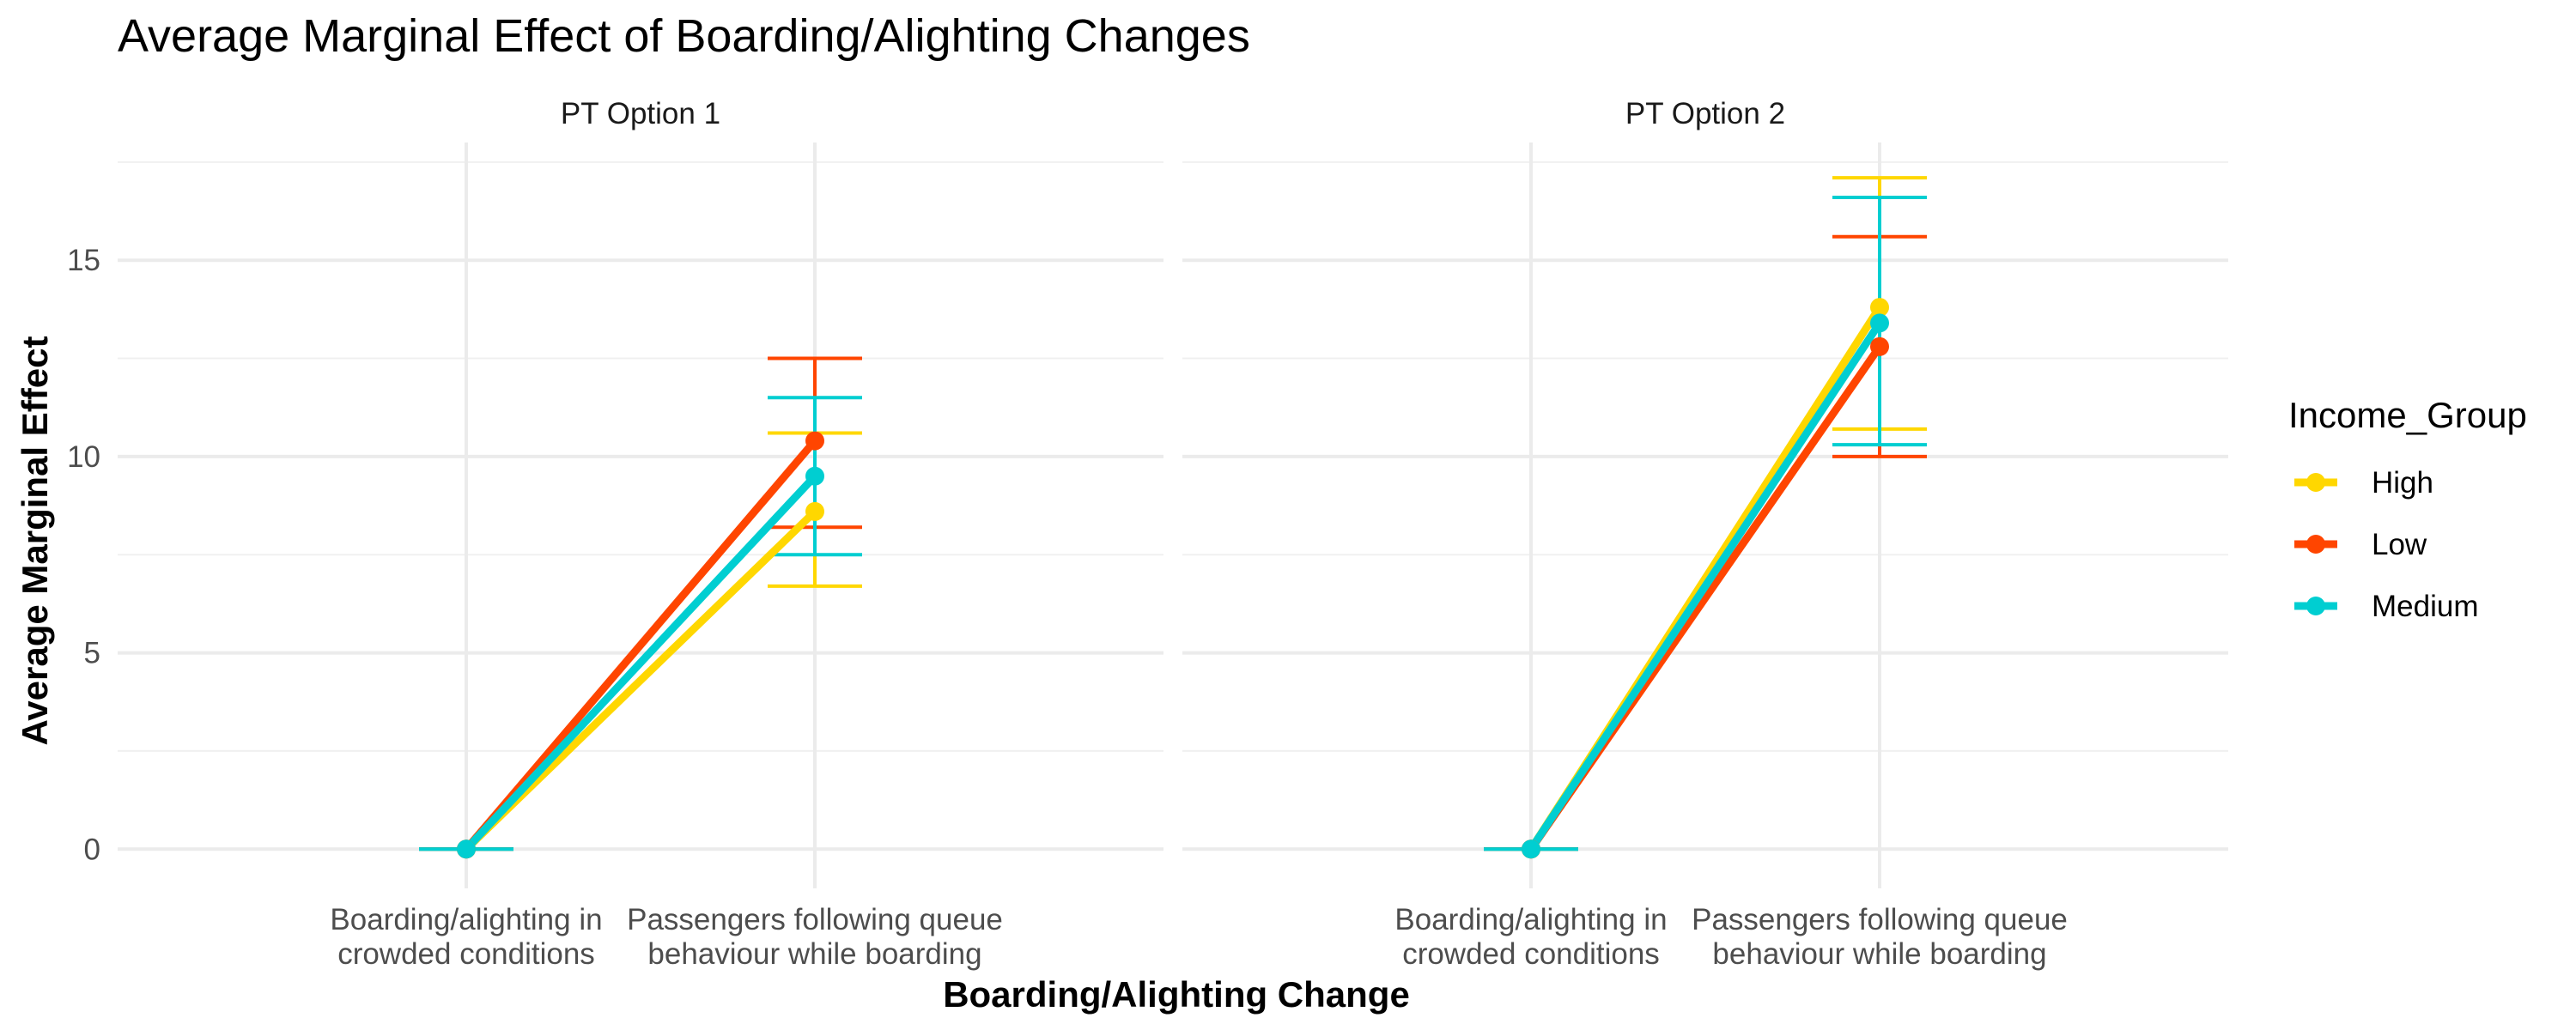 The width and height of the screenshot is (2576, 1030). What do you see at coordinates (2399, 544) in the screenshot?
I see `legend-label-low: Low` at bounding box center [2399, 544].